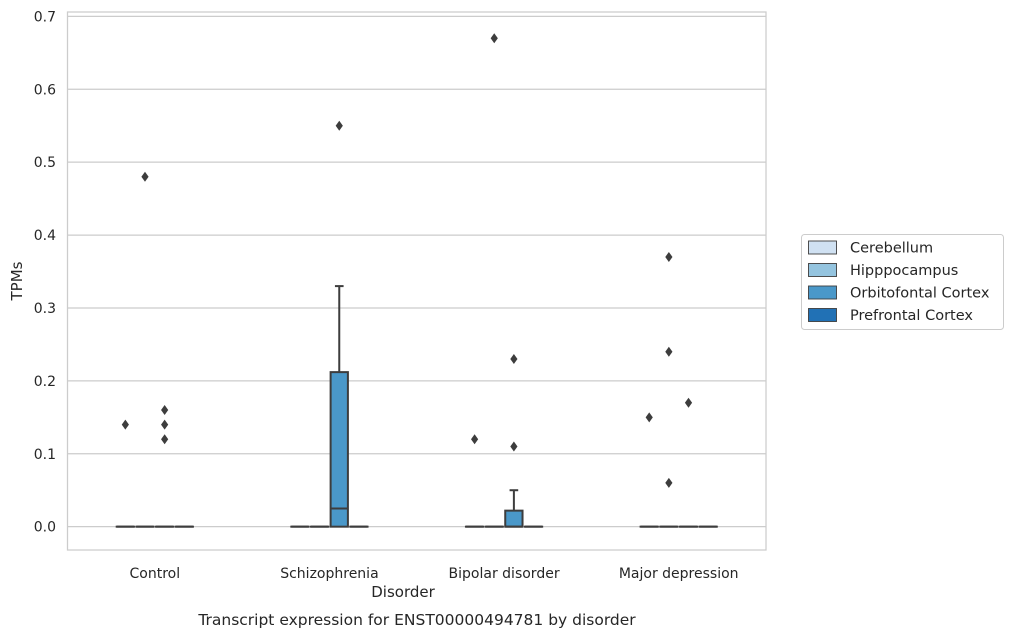 The height and width of the screenshot is (637, 1014). What do you see at coordinates (17, 281) in the screenshot?
I see `y-axis-label: TPMs` at bounding box center [17, 281].